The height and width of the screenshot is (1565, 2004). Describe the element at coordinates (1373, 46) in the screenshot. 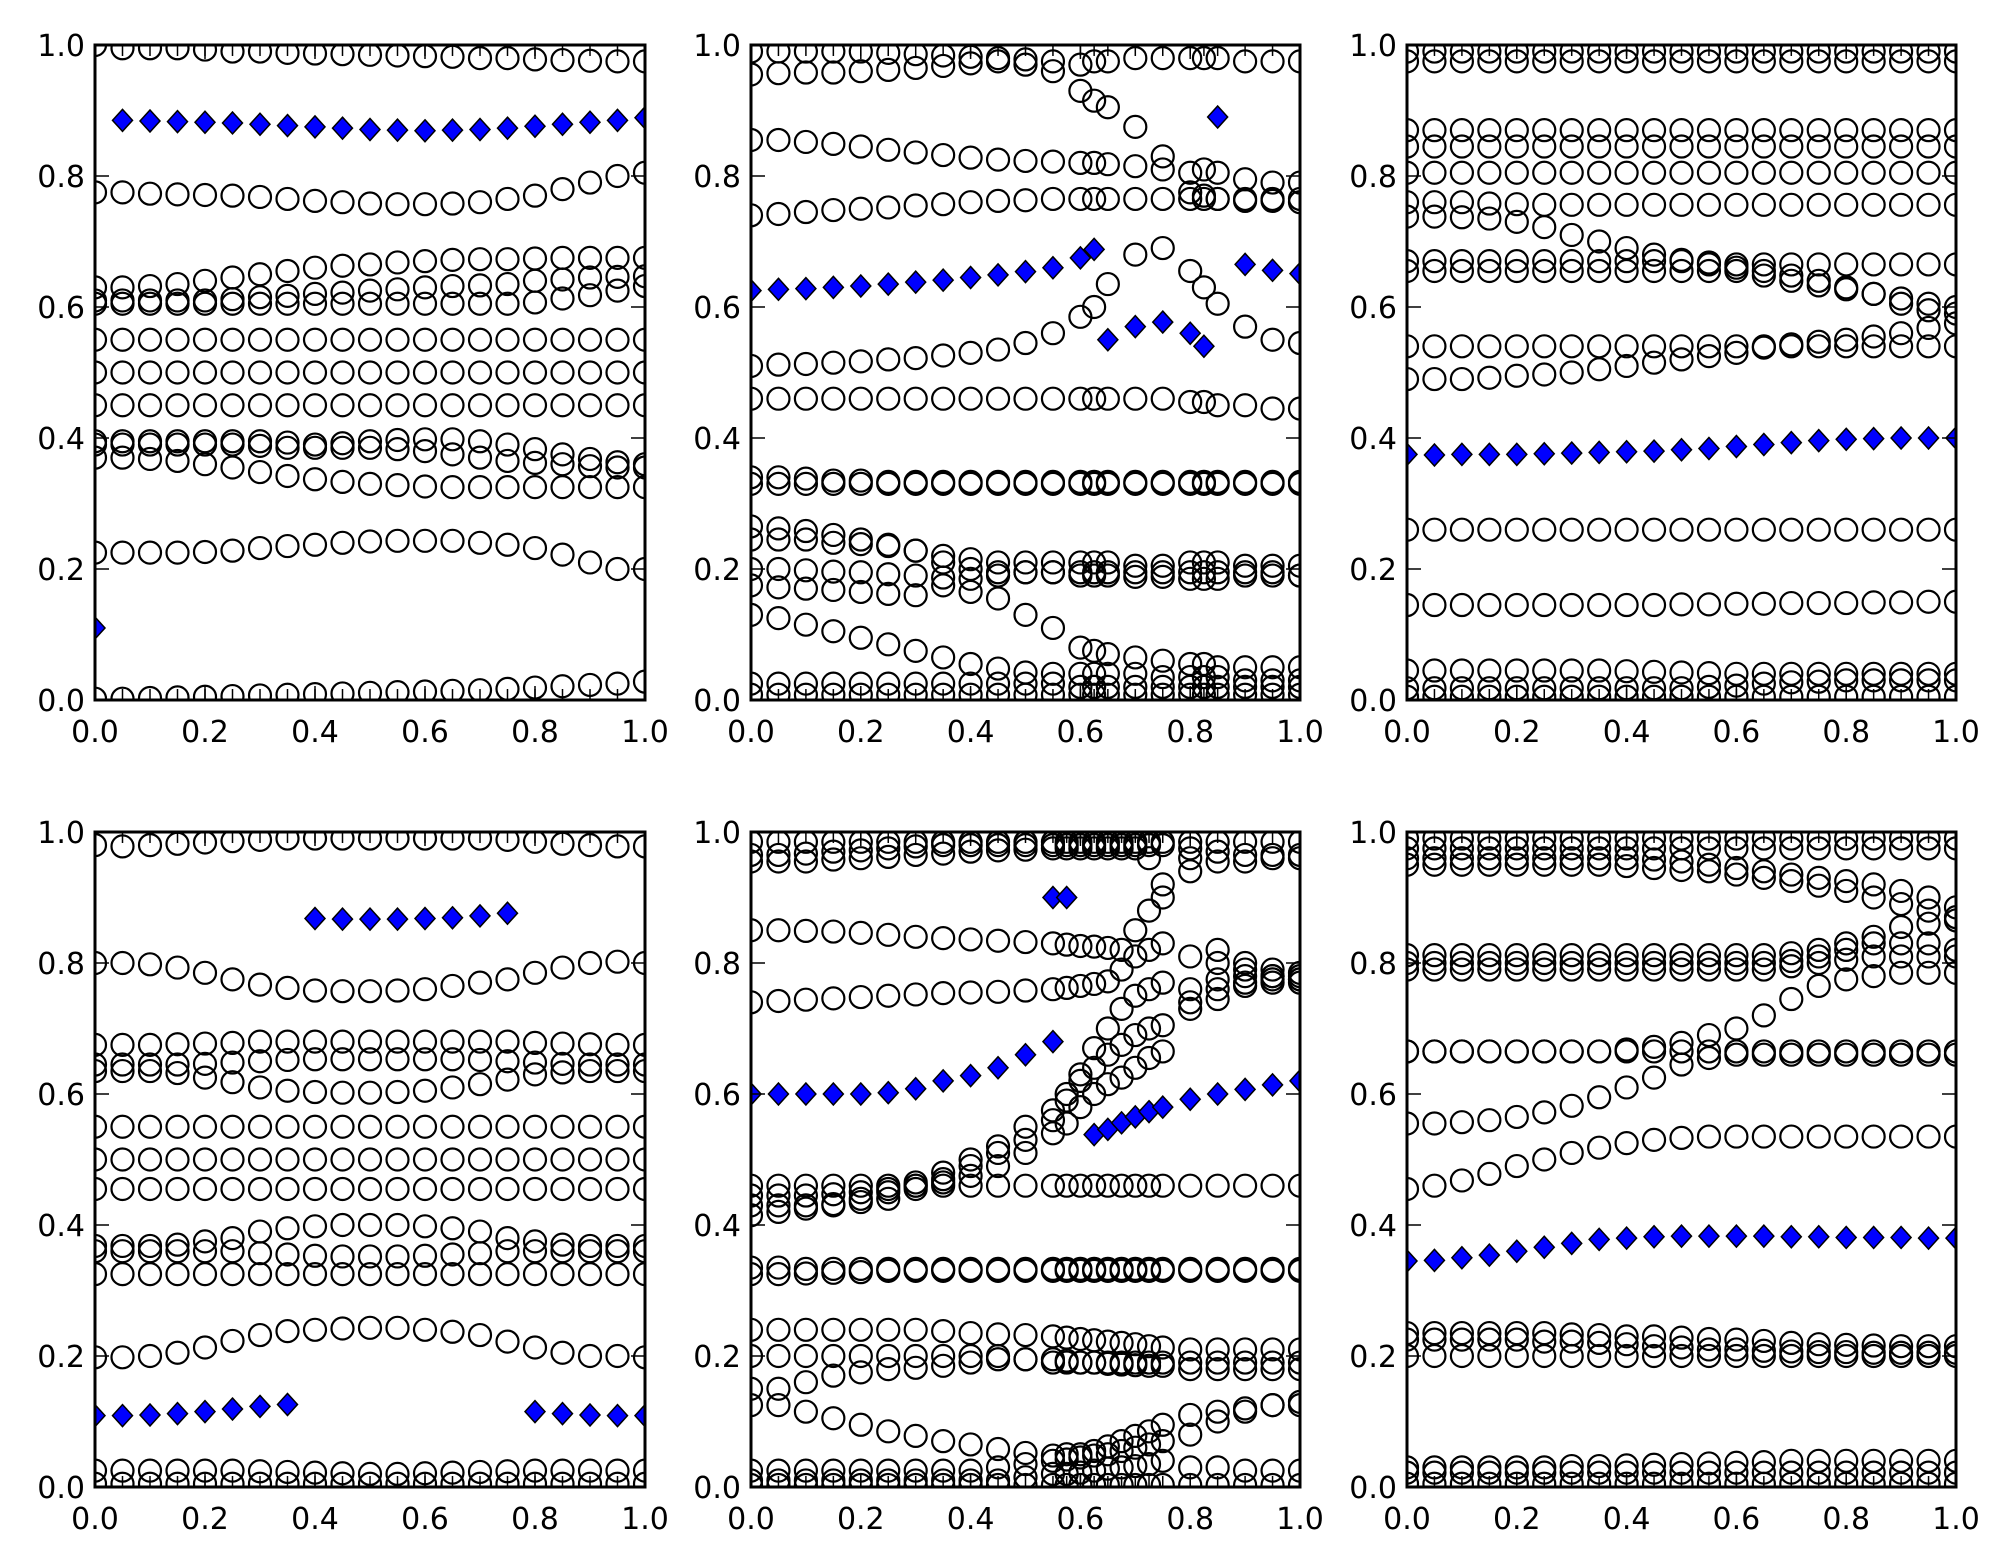

I see `y-tick-label: 1.0` at that location.